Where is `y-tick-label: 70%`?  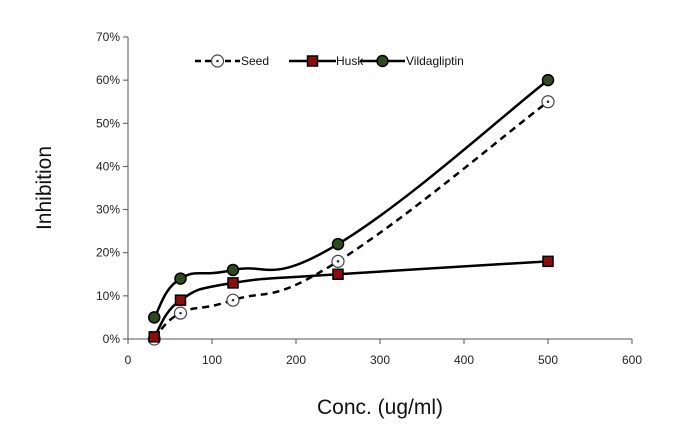 y-tick-label: 70% is located at coordinates (108, 37).